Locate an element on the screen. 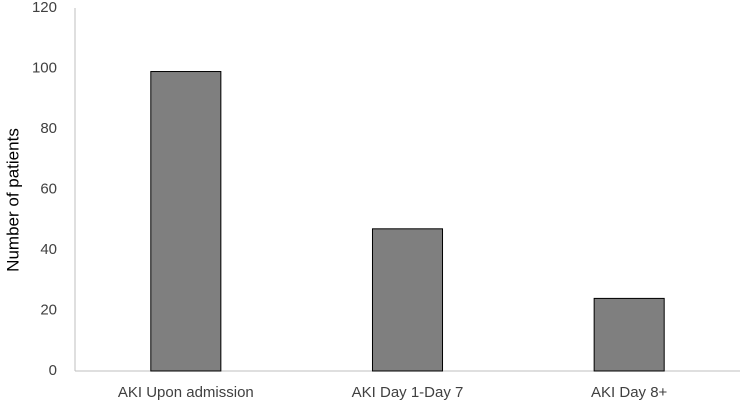  y-tick-label: 0 is located at coordinates (53, 370).